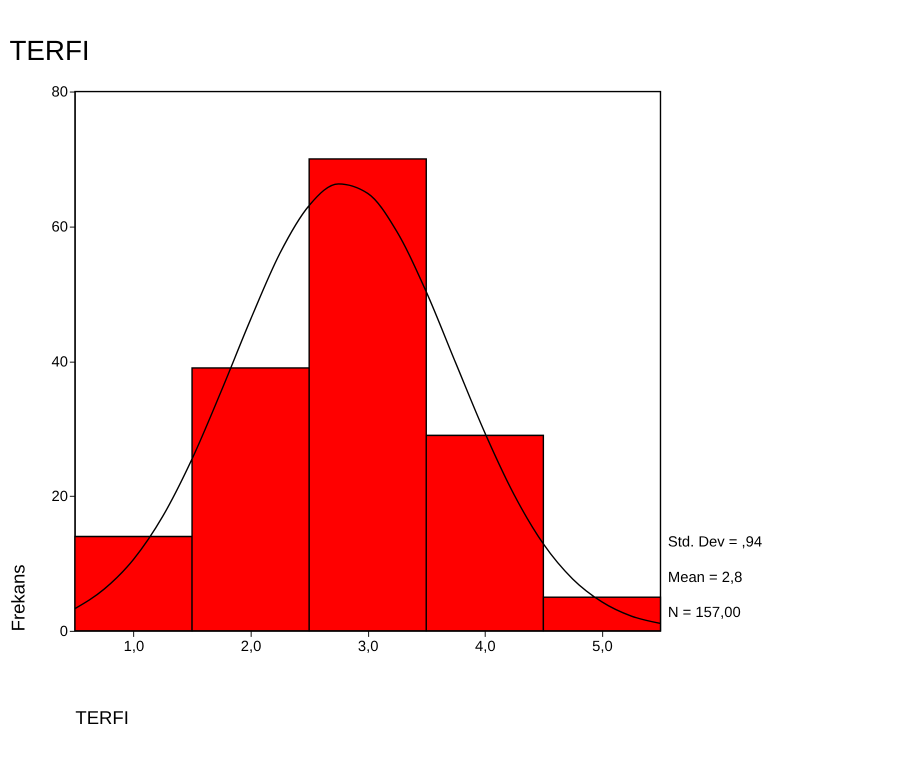 The width and height of the screenshot is (901, 774). I want to click on text: Std. Dev = ,94, so click(715, 542).